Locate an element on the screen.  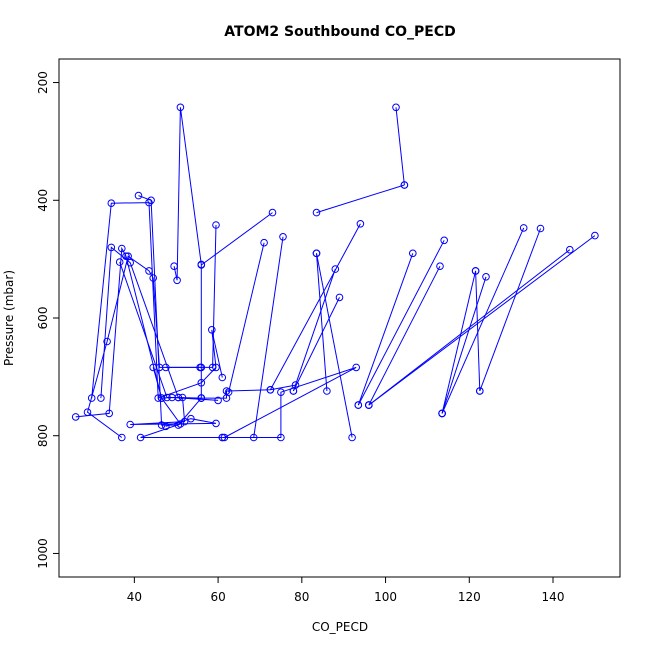
y-tick-label: 400 is located at coordinates (43, 200).